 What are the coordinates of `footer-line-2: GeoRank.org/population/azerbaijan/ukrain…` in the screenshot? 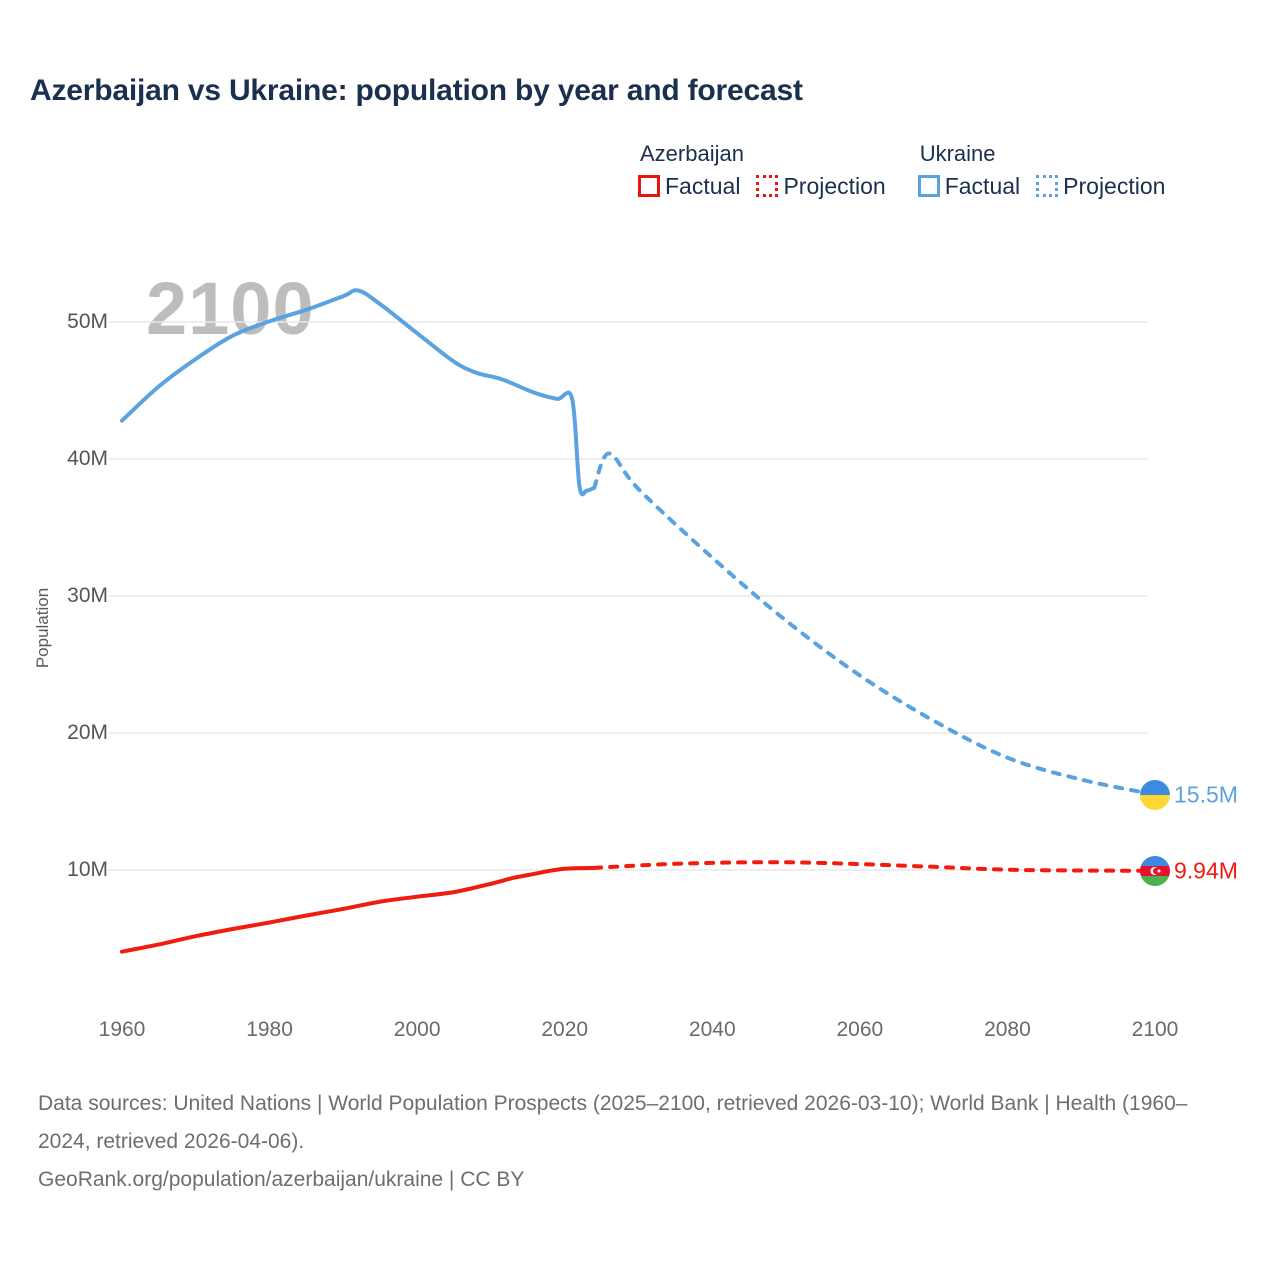 It's located at (281, 1179).